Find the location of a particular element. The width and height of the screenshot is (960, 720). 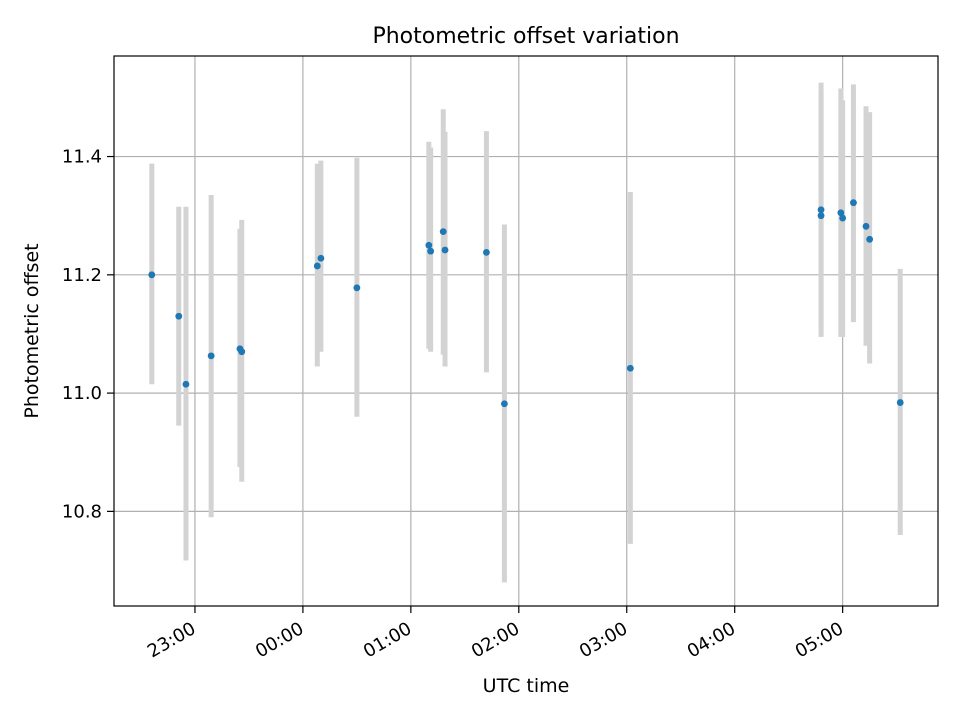

y-axis-label: Photometric offset is located at coordinates (32, 330).